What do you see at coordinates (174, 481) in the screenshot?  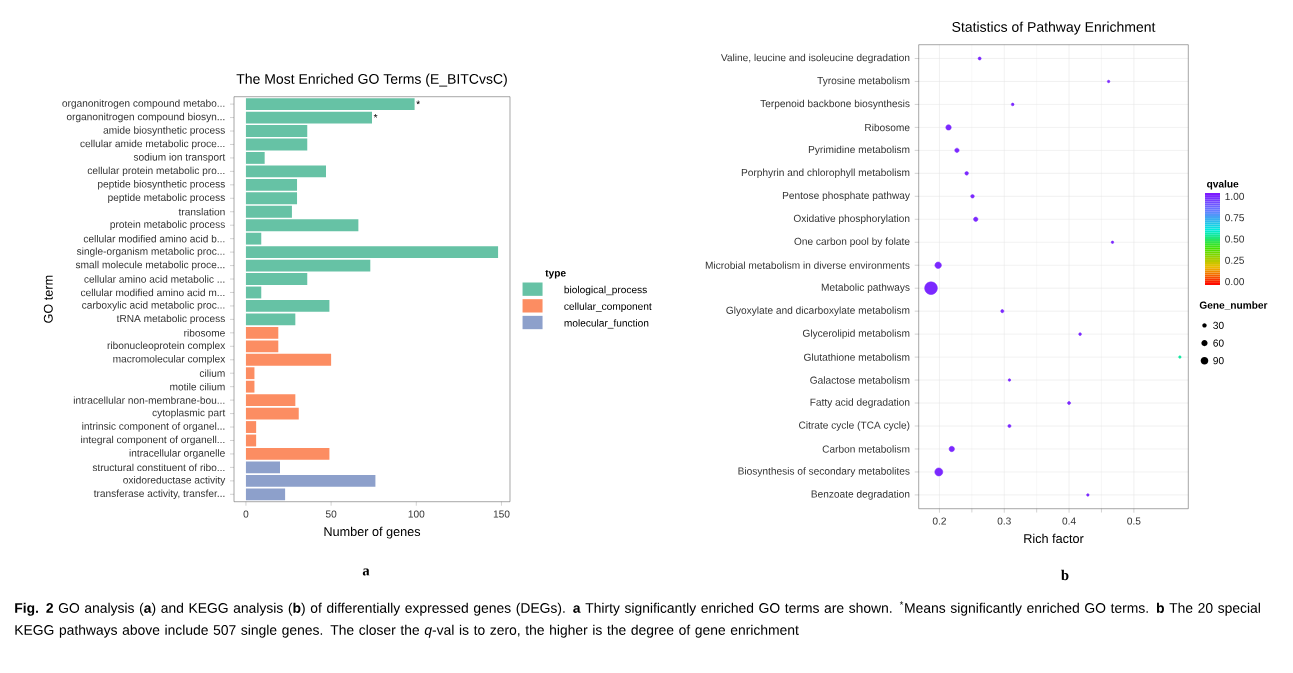 I see `y-tick-label: oxidoreductase activity` at bounding box center [174, 481].